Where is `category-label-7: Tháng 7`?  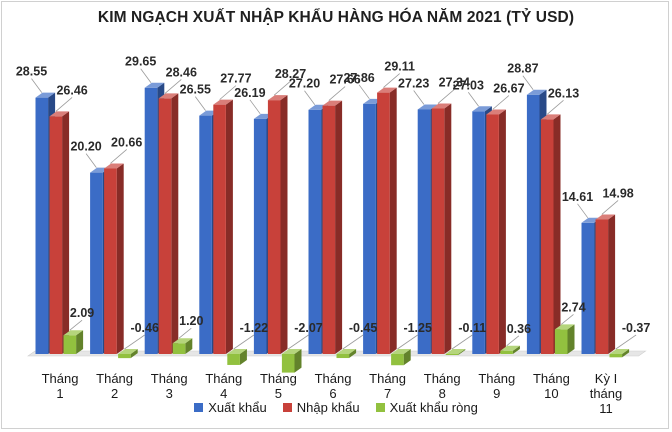
category-label-7: Tháng 7 is located at coordinates (387, 386).